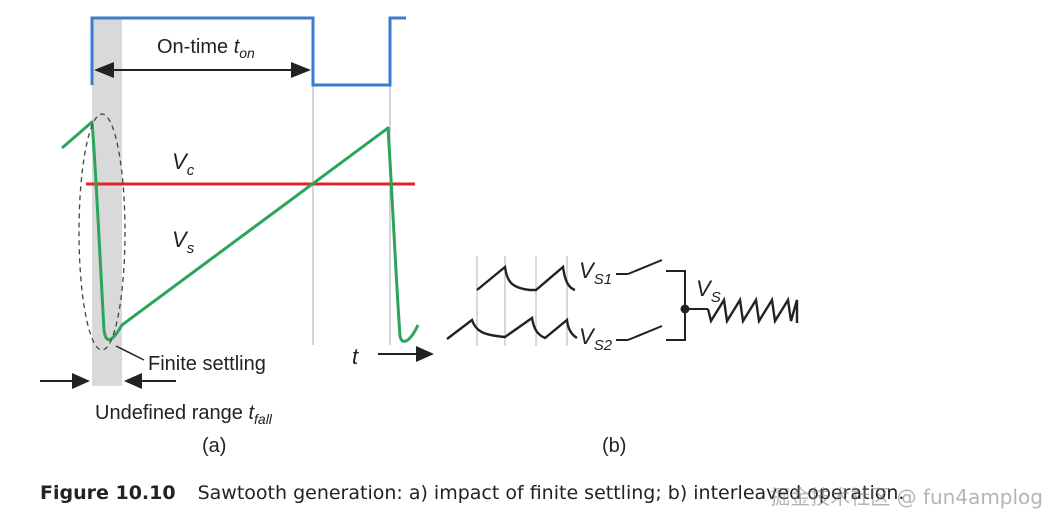 The width and height of the screenshot is (1057, 528). What do you see at coordinates (133, 381) in the screenshot?
I see `tfall-arrowhead-right` at bounding box center [133, 381].